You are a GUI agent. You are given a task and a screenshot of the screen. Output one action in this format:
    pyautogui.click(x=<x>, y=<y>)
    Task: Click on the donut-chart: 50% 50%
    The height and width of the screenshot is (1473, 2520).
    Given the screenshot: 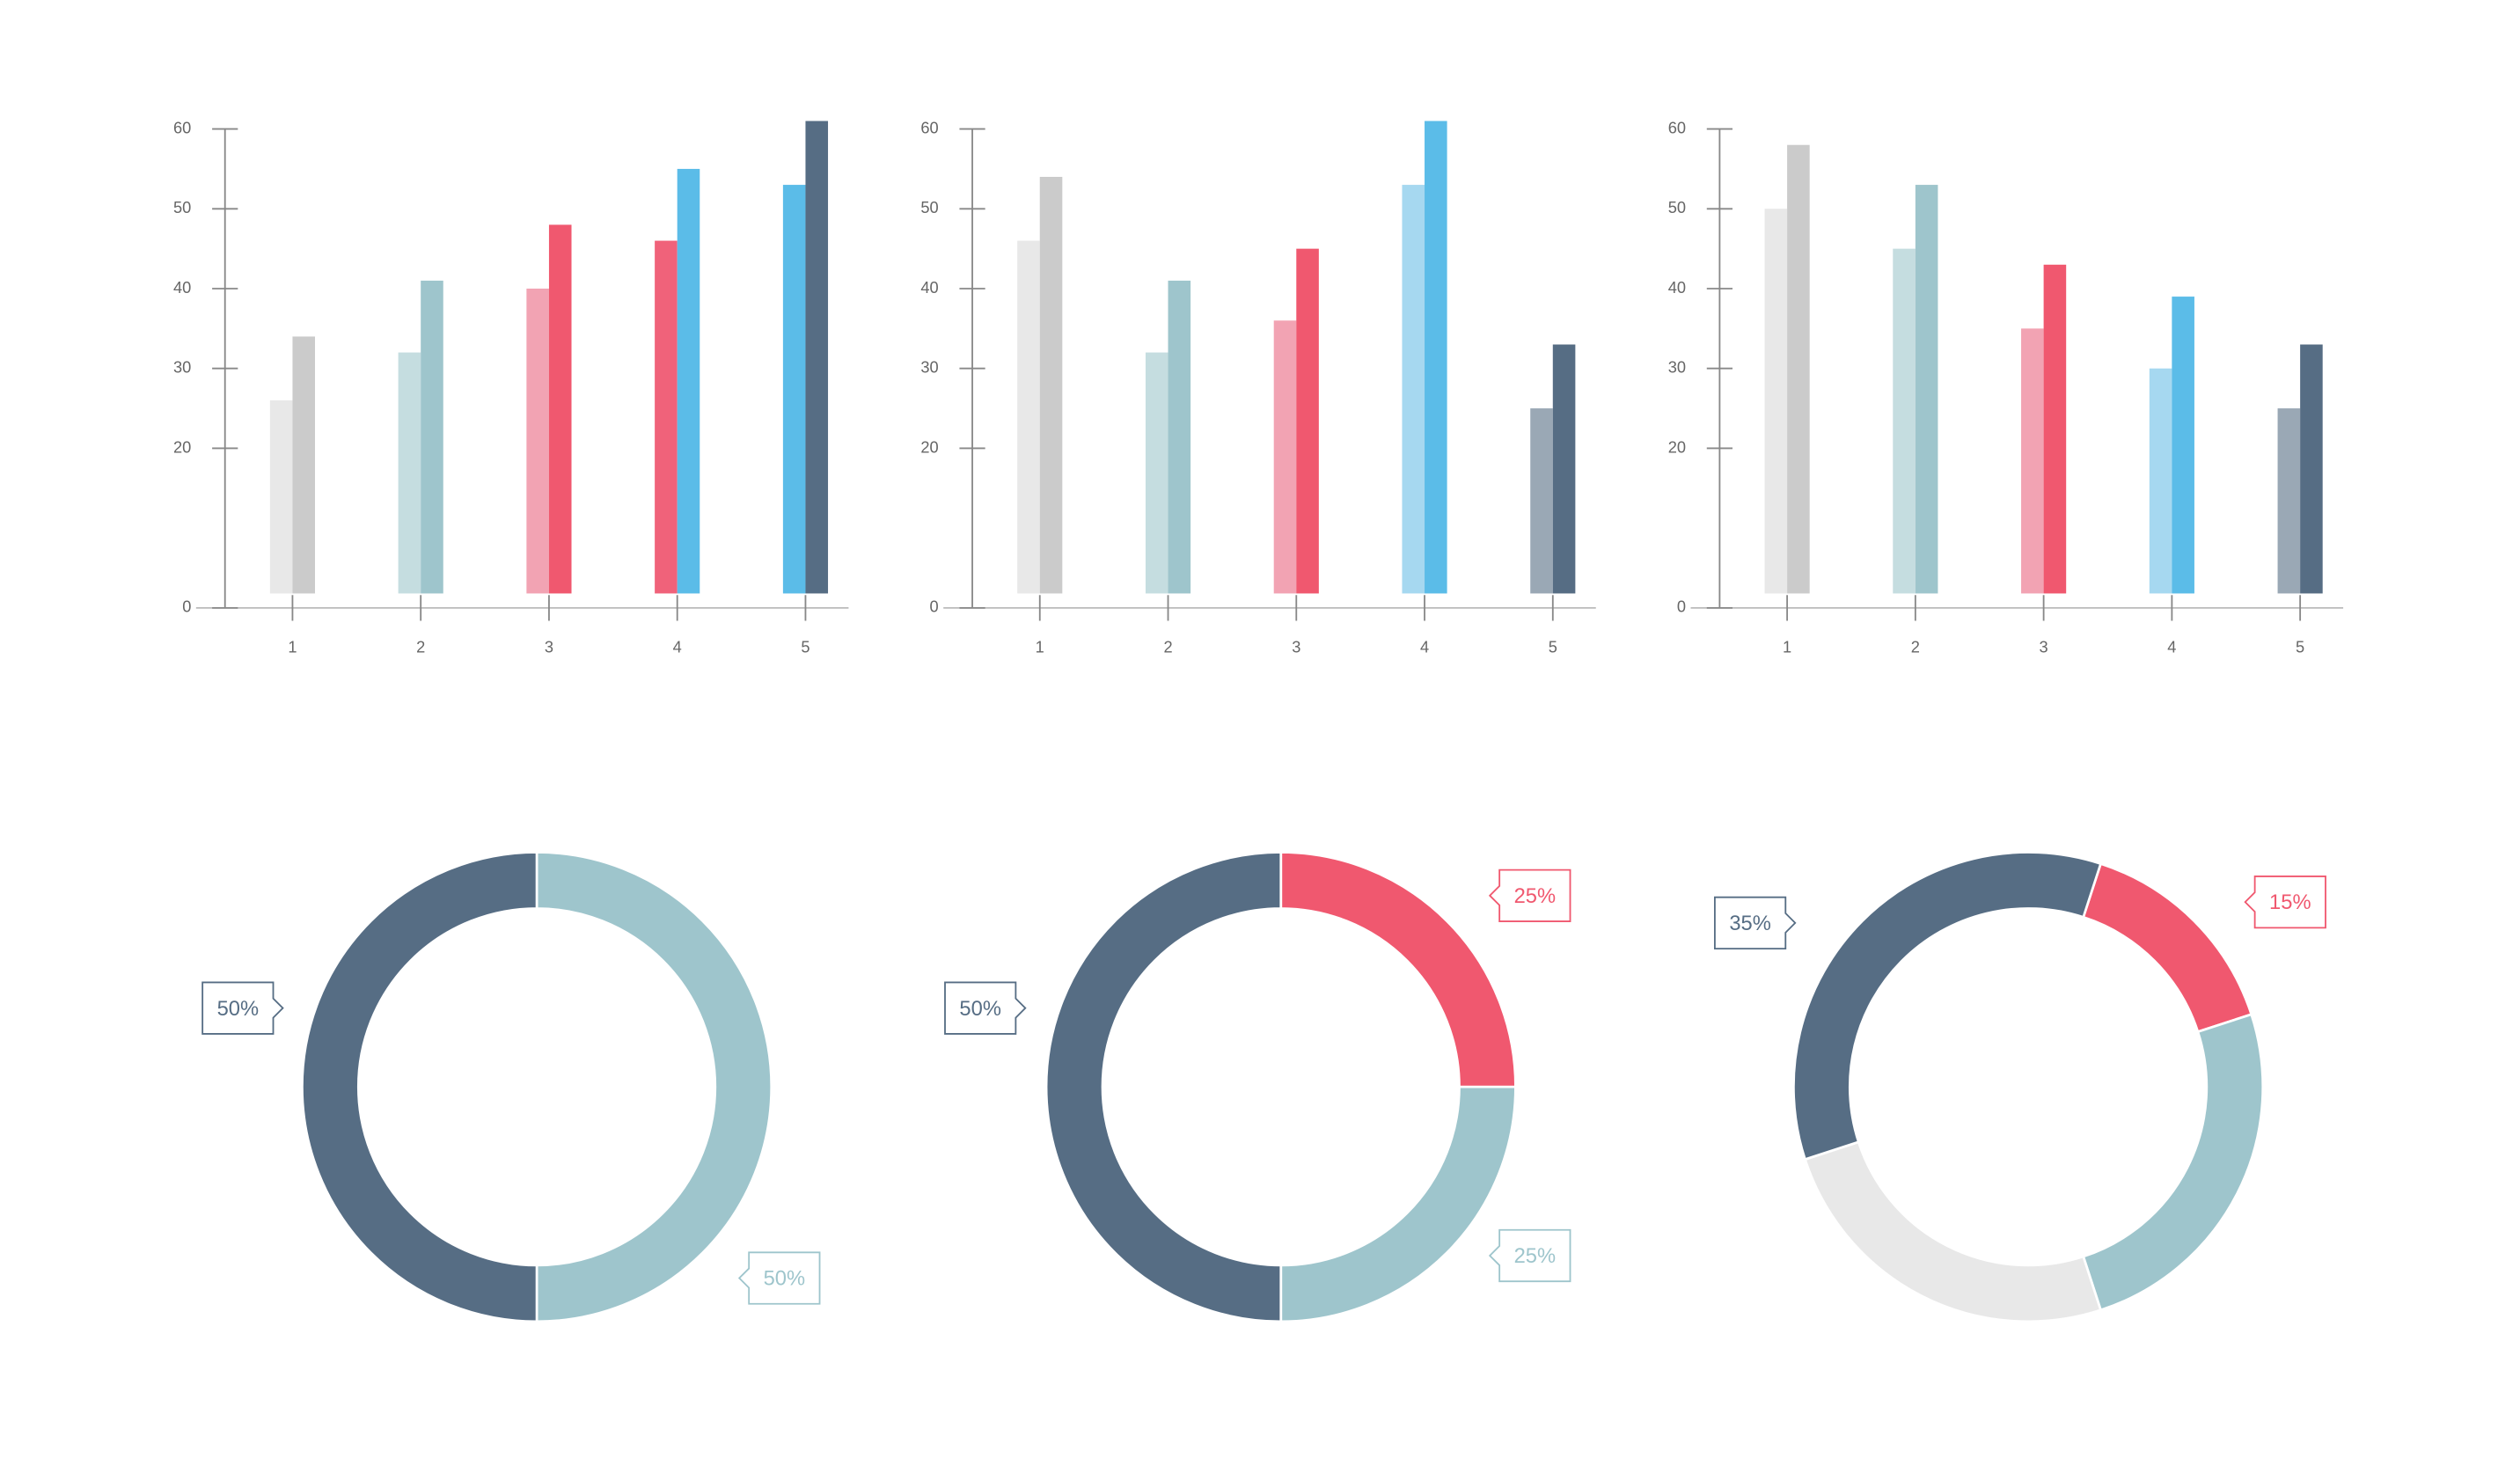 What is the action you would take?
    pyautogui.click(x=511, y=1087)
    